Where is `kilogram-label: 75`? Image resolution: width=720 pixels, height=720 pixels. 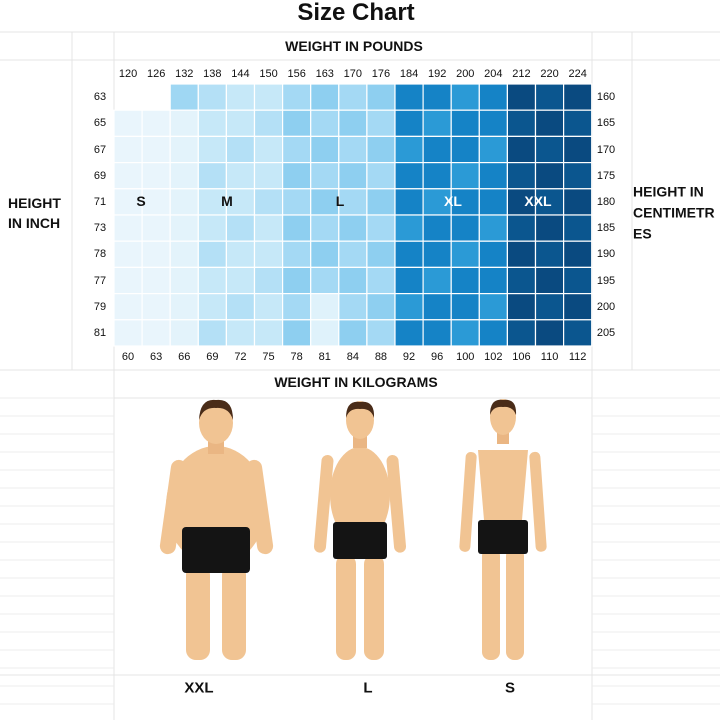 kilogram-label: 75 is located at coordinates (268, 357).